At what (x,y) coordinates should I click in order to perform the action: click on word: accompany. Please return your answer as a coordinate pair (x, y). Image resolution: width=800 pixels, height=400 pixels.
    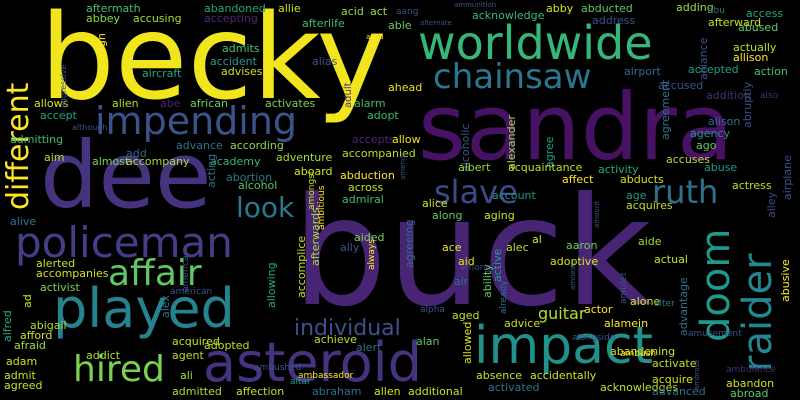
    Looking at the image, I should click on (158, 161).